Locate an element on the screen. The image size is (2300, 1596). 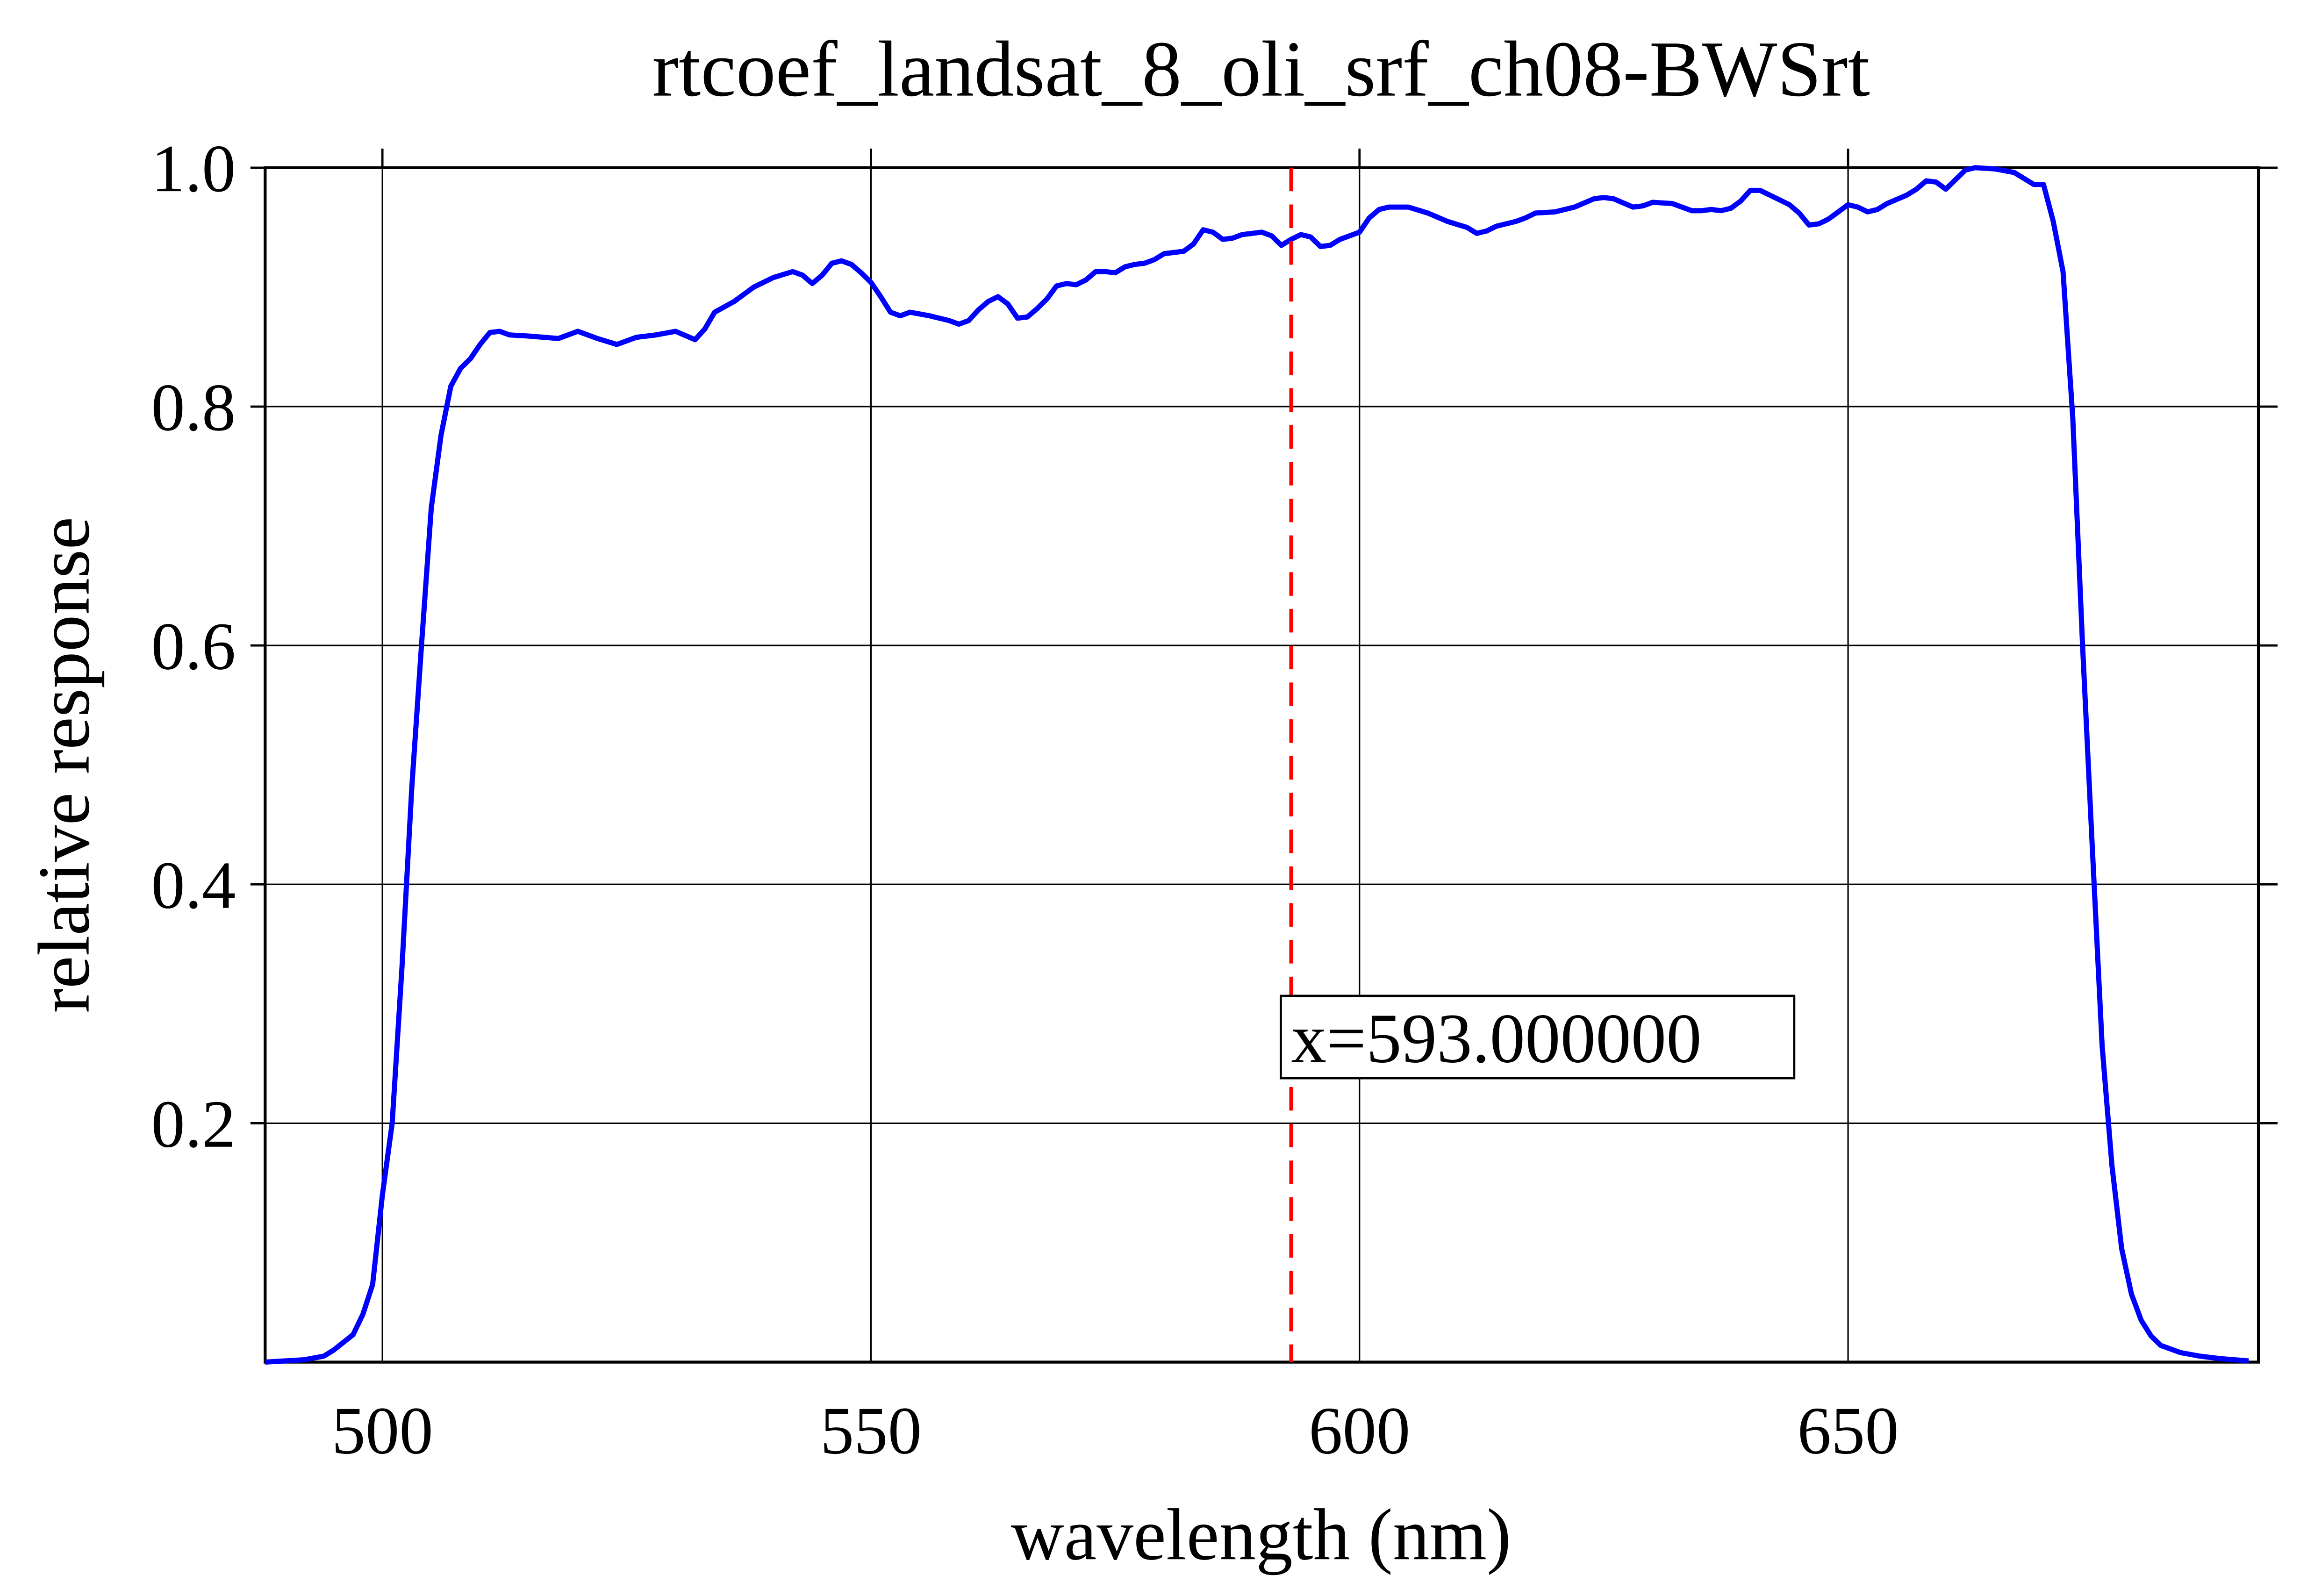
y-axis-label: relative response is located at coordinates (64, 765).